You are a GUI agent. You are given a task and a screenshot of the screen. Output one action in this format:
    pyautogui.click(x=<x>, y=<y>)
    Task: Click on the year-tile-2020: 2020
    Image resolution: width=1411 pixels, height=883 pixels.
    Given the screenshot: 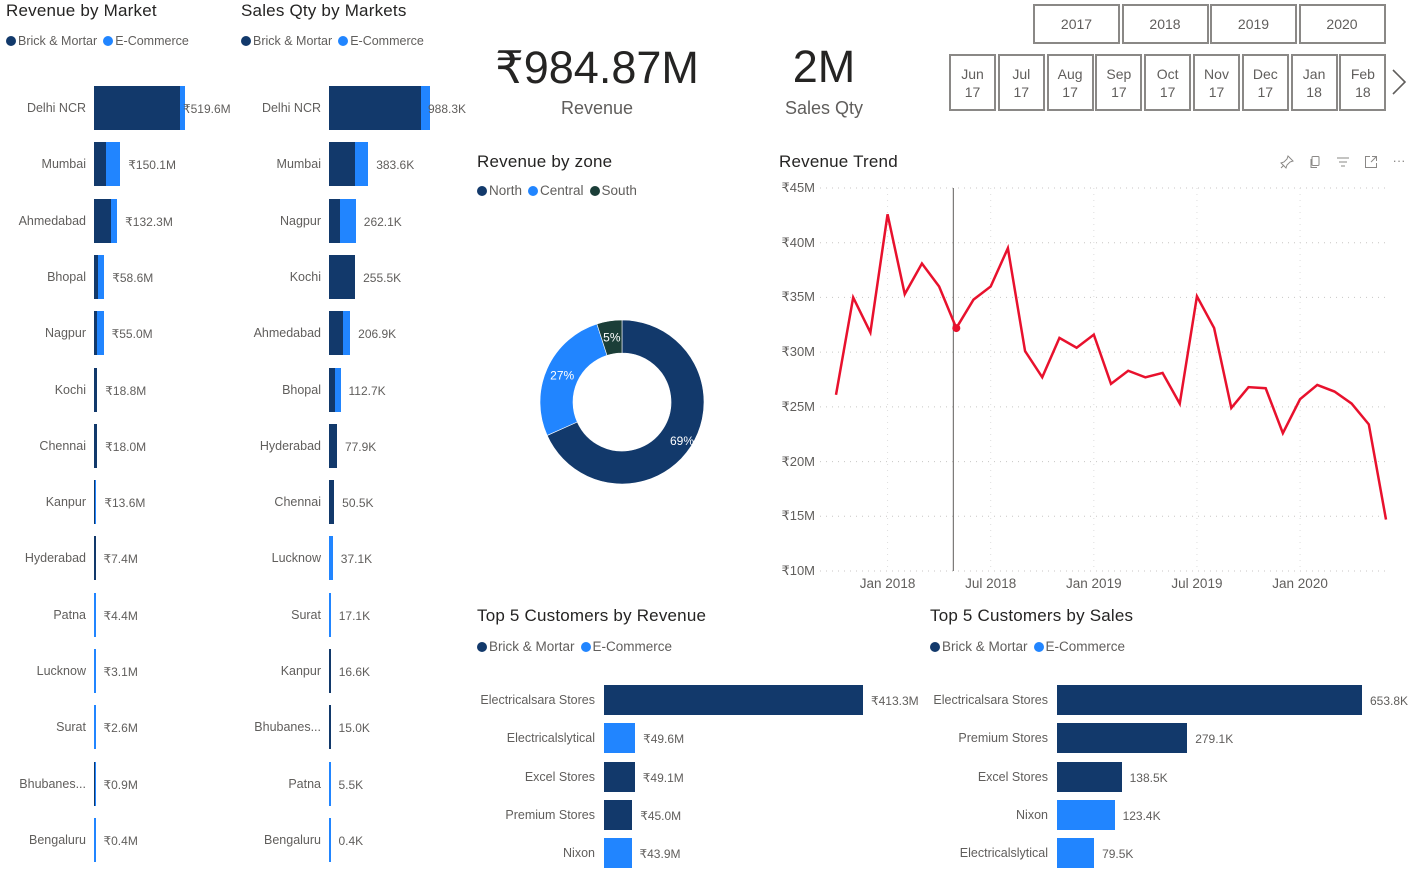 What is the action you would take?
    pyautogui.click(x=1342, y=24)
    